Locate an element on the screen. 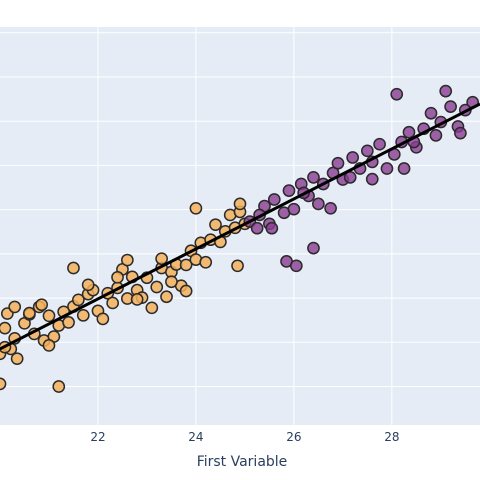 This screenshot has width=480, height=480. x-tick-label: 26 is located at coordinates (293, 437).